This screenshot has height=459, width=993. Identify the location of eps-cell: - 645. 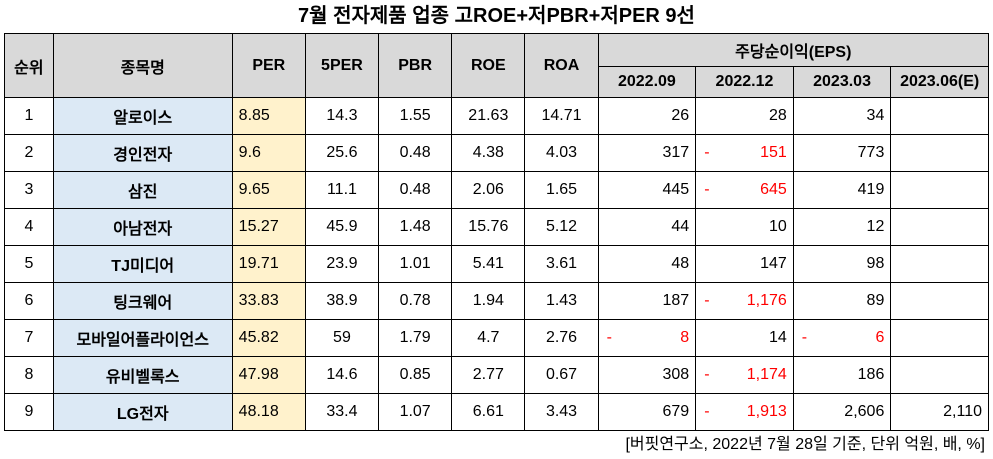
(744, 190).